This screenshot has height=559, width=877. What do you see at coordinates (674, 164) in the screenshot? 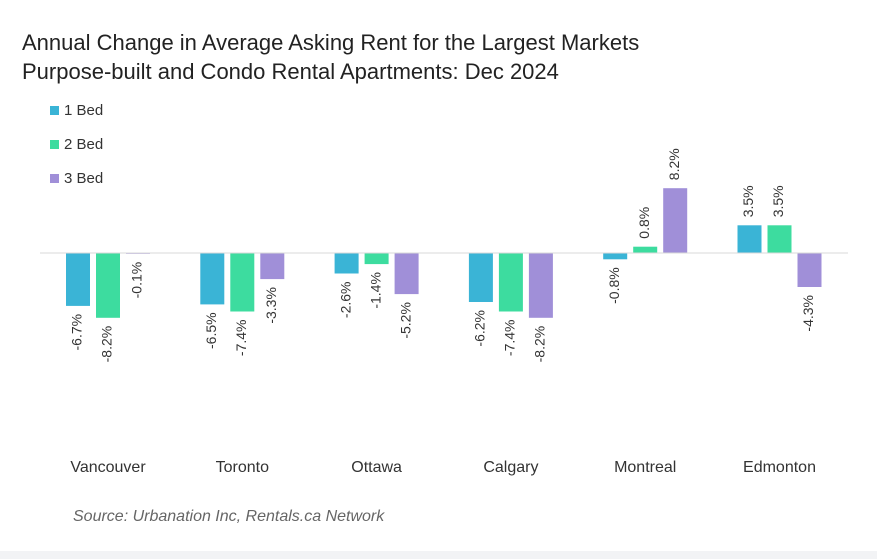
I see `value-label: 8.2%` at bounding box center [674, 164].